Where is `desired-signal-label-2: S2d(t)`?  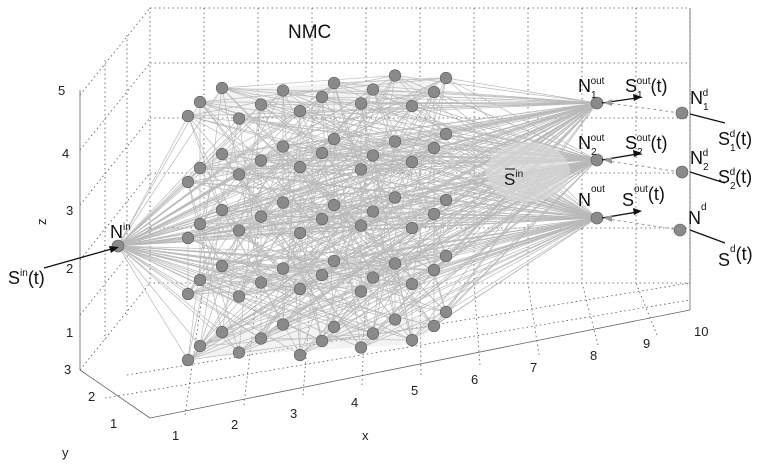 desired-signal-label-2: S2d(t) is located at coordinates (735, 179).